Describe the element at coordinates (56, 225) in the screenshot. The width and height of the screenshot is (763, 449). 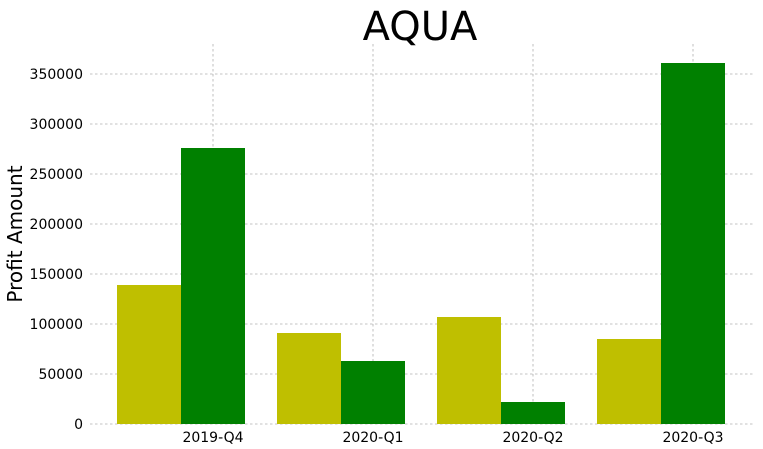
I see `y-tick-label: 200000` at that location.